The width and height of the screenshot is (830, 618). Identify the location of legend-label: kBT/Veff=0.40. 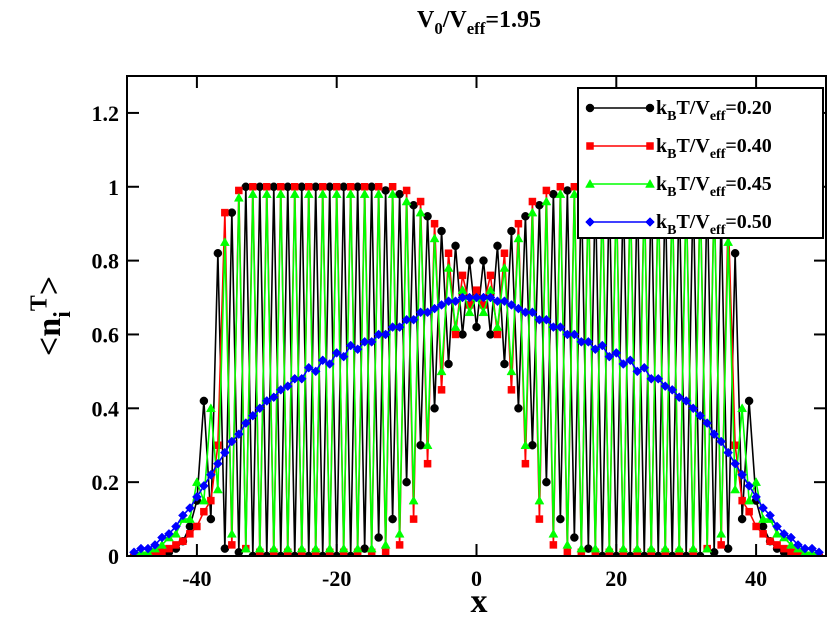
(714, 148).